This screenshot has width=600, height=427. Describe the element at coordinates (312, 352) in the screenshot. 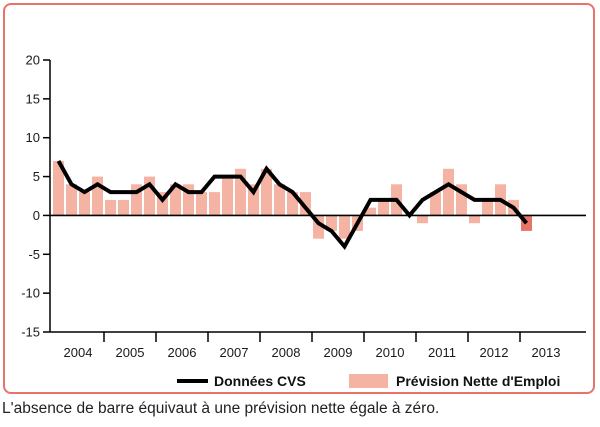

I see `x-axis-labels: 2004 2005 2006 2007 2008 2009 2010 2011 2012 2013` at that location.